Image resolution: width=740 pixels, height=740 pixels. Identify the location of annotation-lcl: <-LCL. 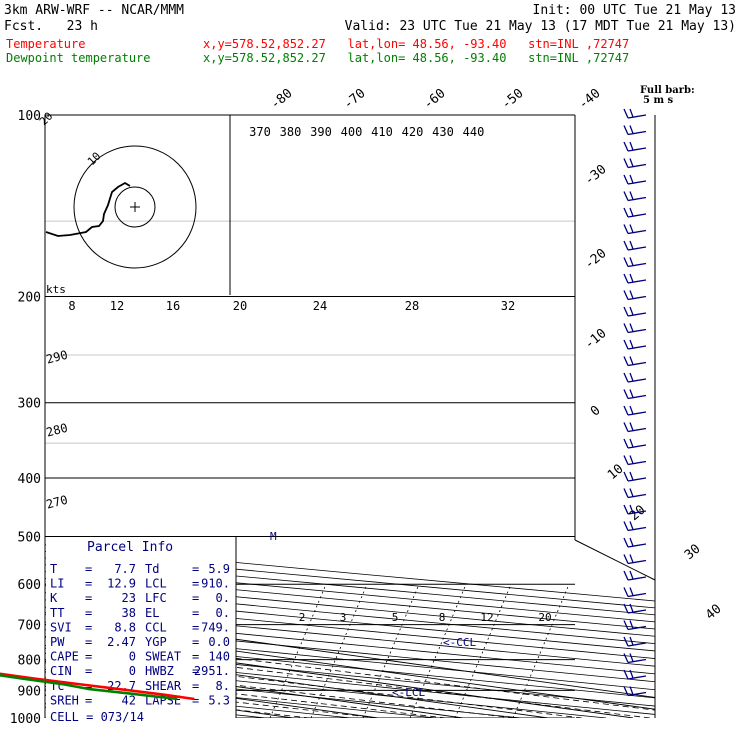
(408, 692).